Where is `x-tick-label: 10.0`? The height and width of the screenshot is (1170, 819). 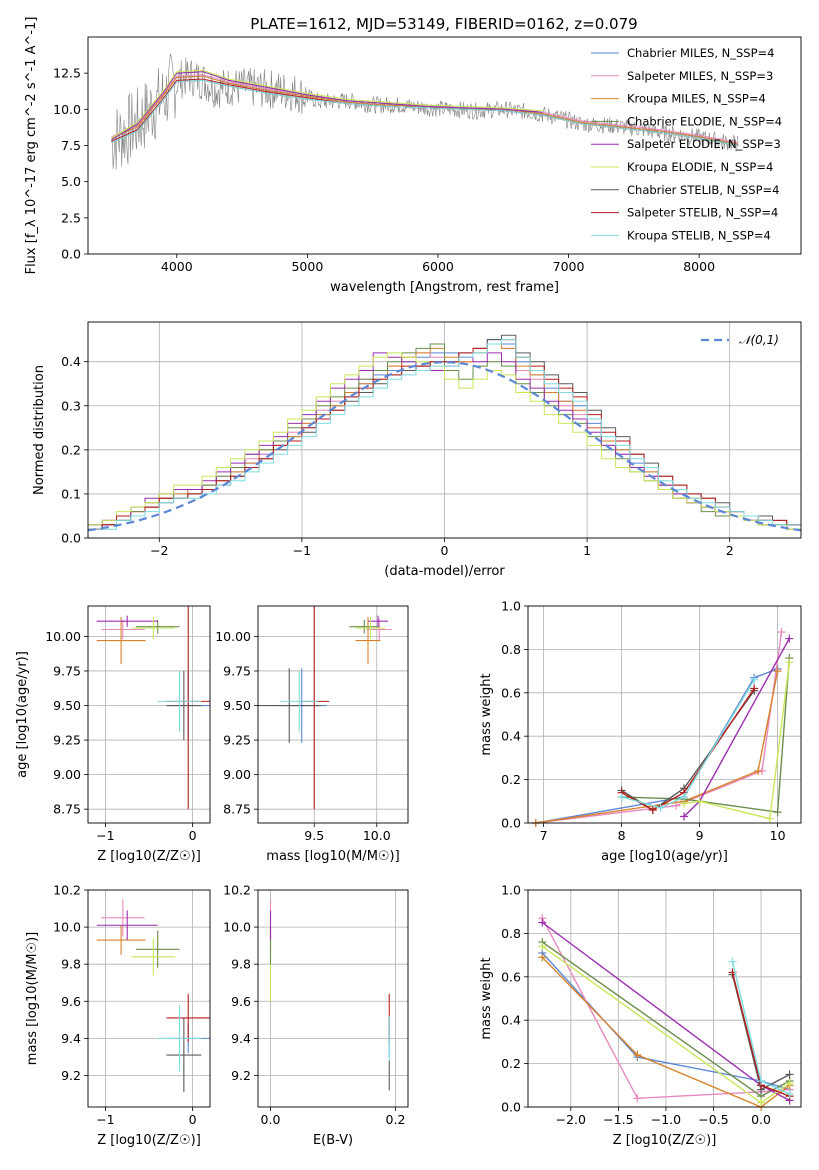 x-tick-label: 10.0 is located at coordinates (377, 835).